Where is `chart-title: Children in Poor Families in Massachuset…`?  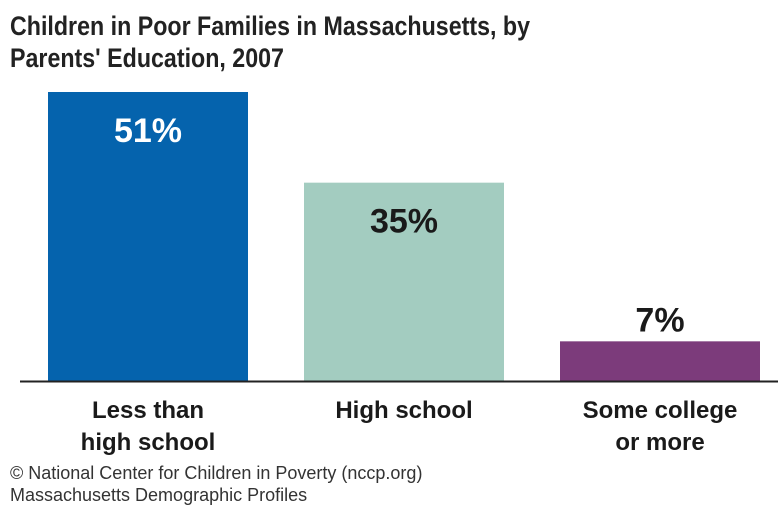 chart-title: Children in Poor Families in Massachuset… is located at coordinates (285, 42).